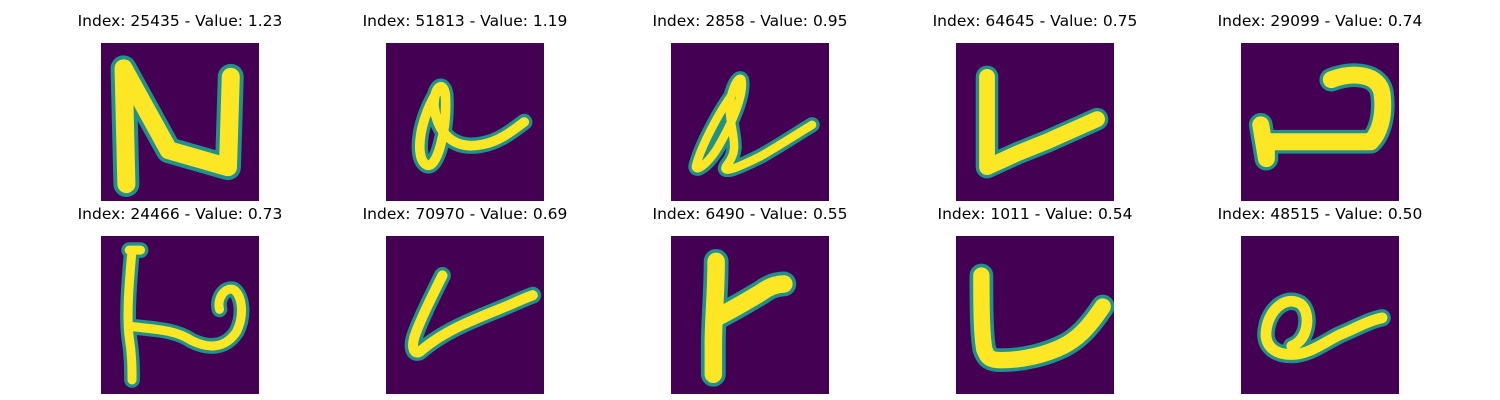 The image size is (1500, 400). Describe the element at coordinates (465, 21) in the screenshot. I see `sample-title: Index: 51813 - Value: 1.19` at that location.